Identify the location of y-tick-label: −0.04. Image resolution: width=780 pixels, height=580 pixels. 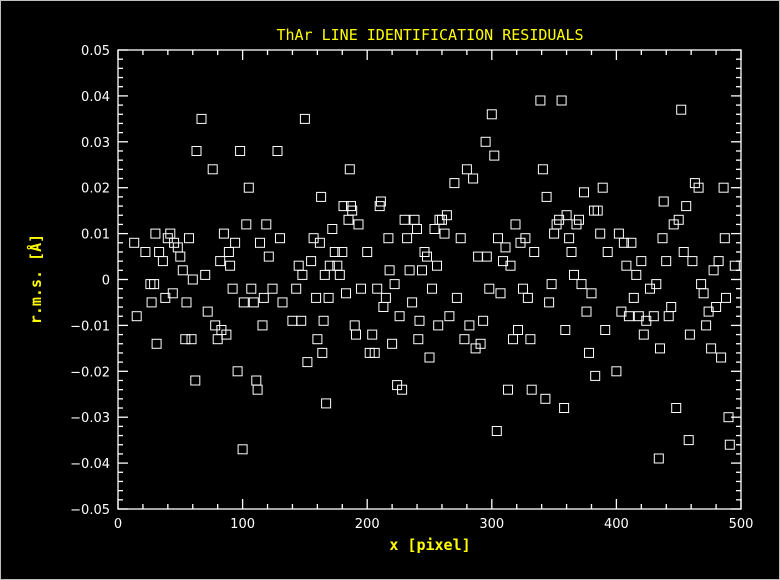
(90, 464).